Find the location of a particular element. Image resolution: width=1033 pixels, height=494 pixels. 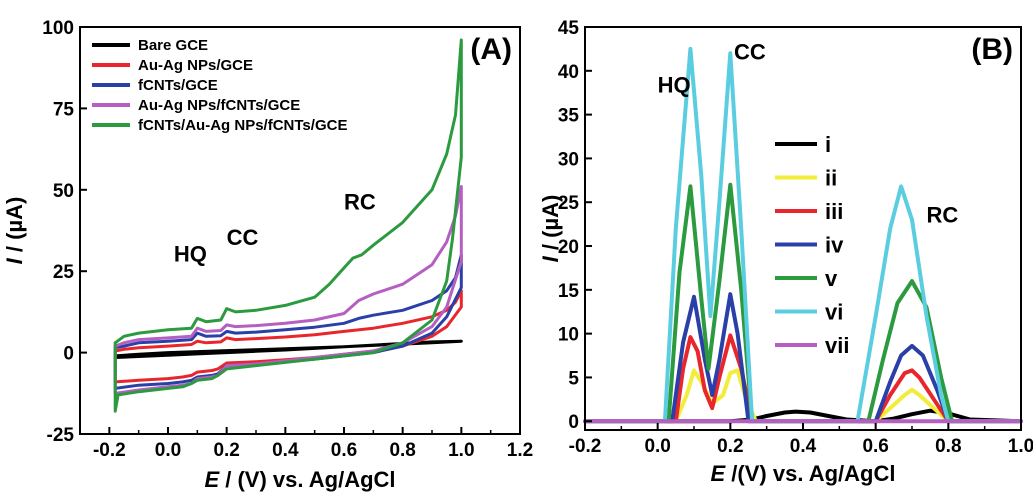

panel-label: (B) is located at coordinates (992, 49).